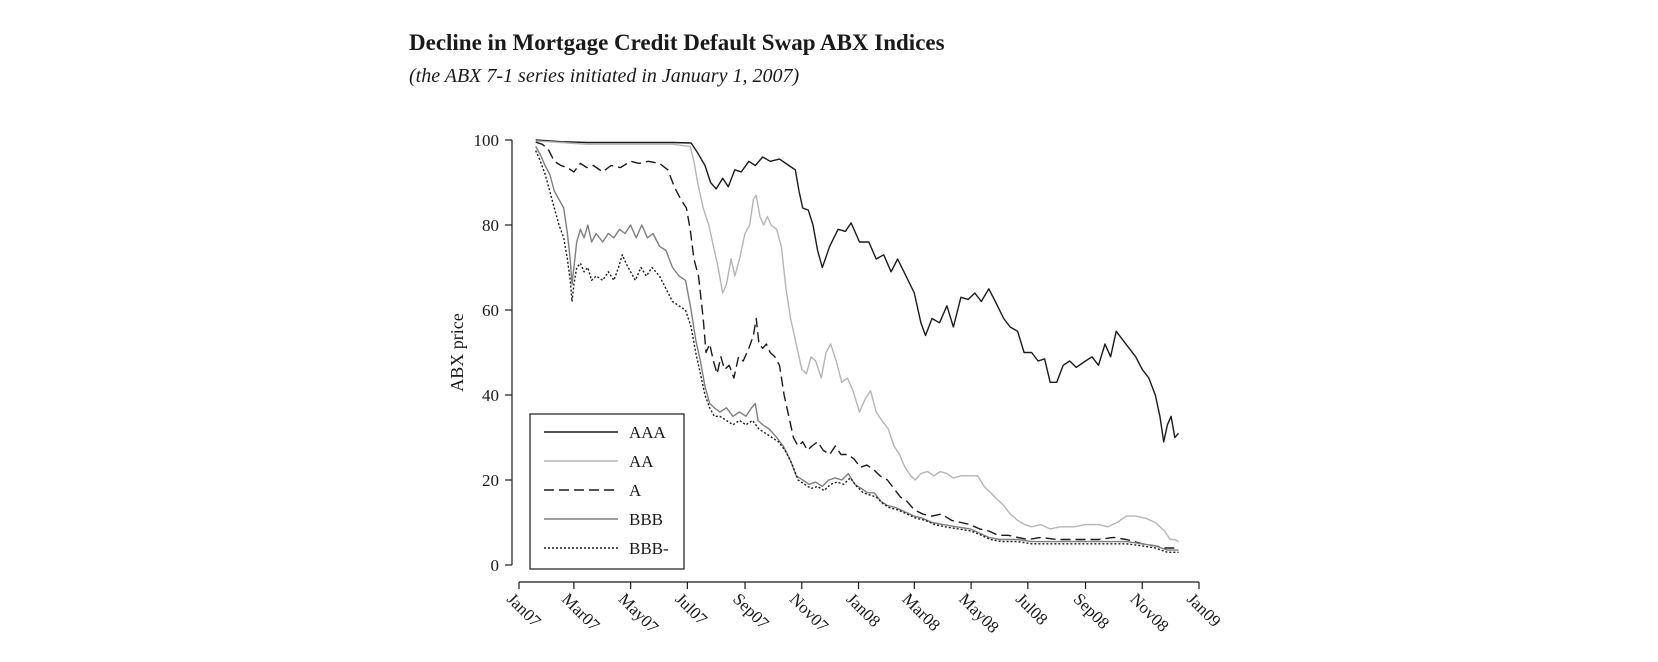 The height and width of the screenshot is (662, 1658). What do you see at coordinates (863, 609) in the screenshot?
I see `x-tick-label: Jan08` at bounding box center [863, 609].